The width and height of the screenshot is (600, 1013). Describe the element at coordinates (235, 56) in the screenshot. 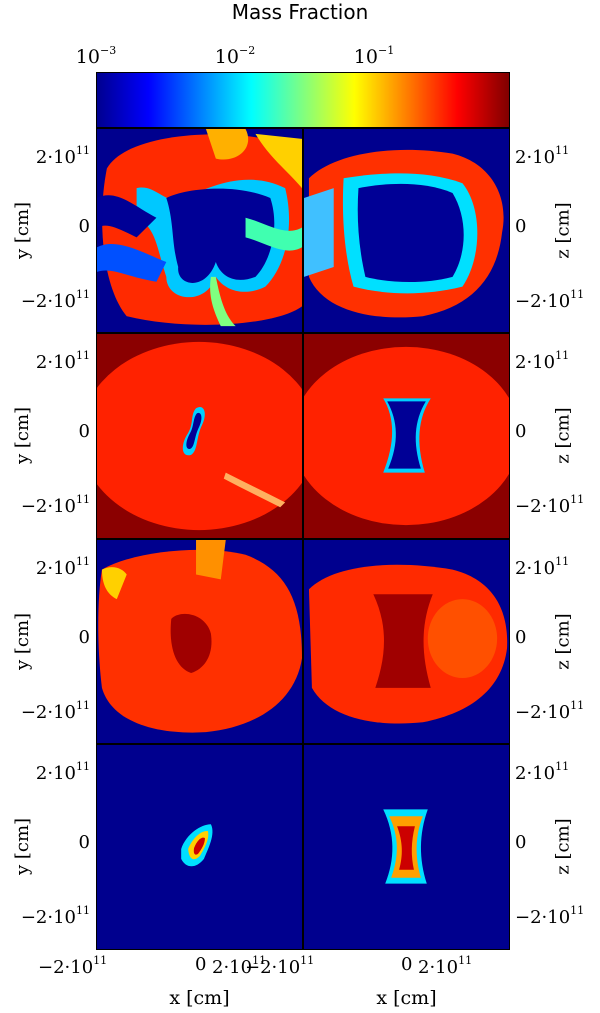

I see `colorbar-tick-label: 10⁻²` at that location.